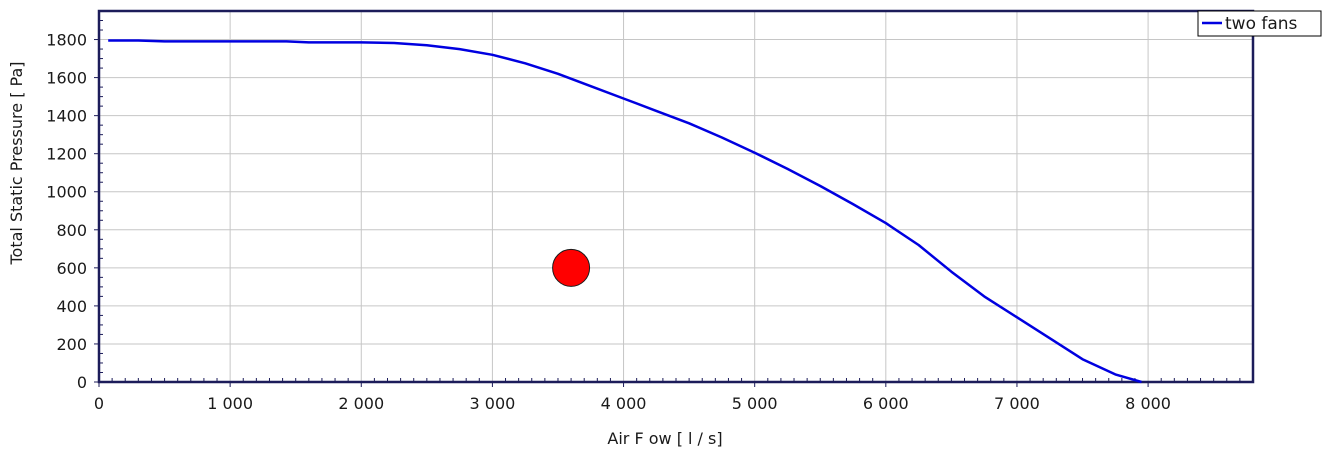 The height and width of the screenshot is (455, 1333). Describe the element at coordinates (71, 344) in the screenshot. I see `y-tick-label: 200` at that location.